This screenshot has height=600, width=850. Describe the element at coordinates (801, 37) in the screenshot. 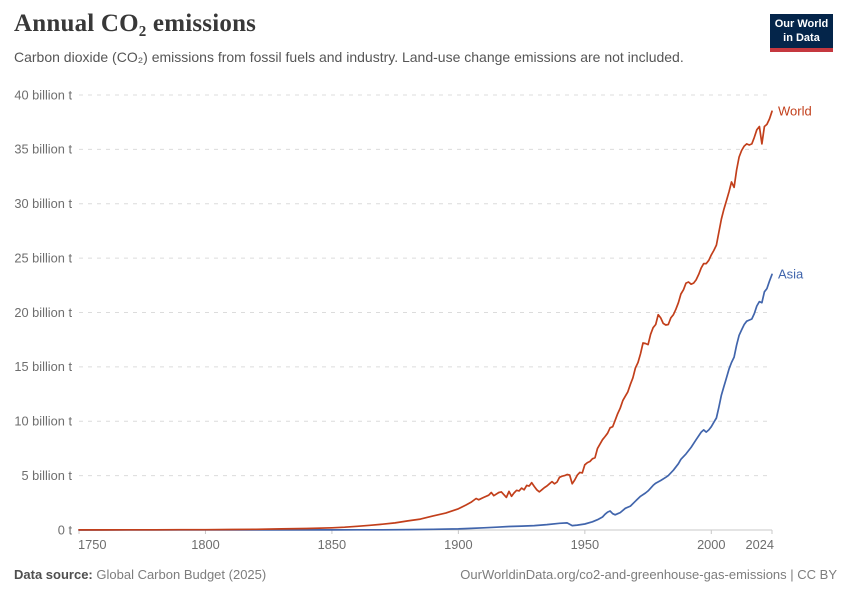

I see `owid-logo-line2: in Data` at that location.